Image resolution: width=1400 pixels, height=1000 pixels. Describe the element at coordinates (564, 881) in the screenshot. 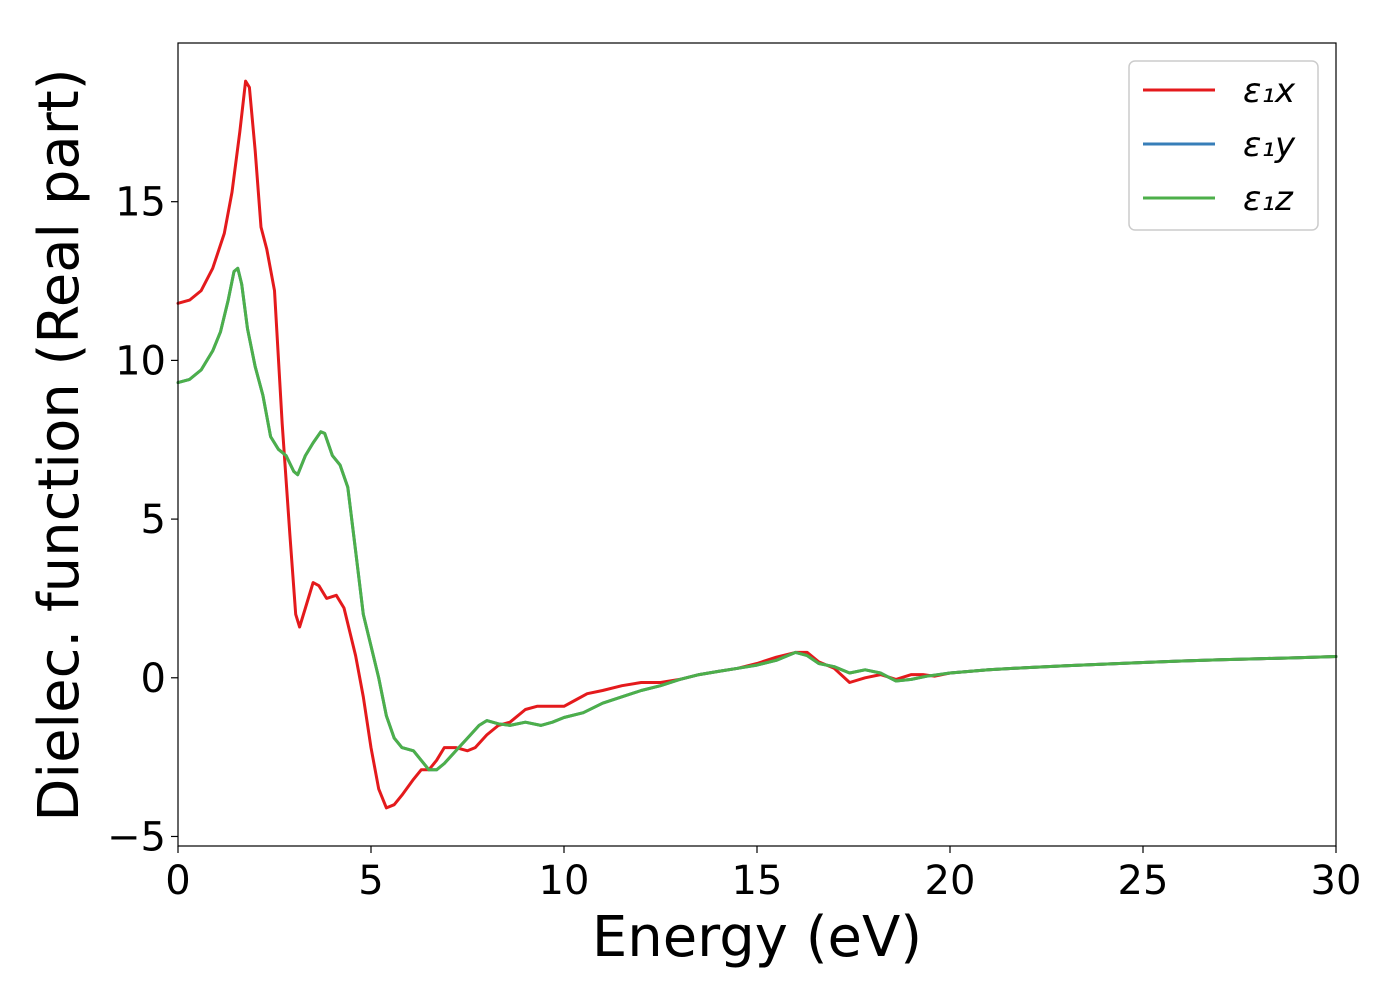

I see `x-tick-label: 10` at that location.